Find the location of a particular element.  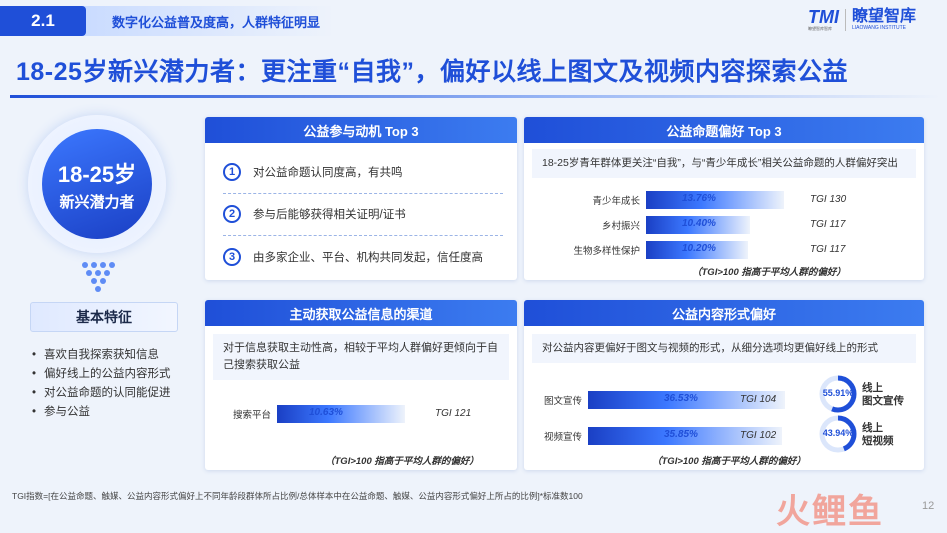

bar-value: 13.76% is located at coordinates (699, 198).